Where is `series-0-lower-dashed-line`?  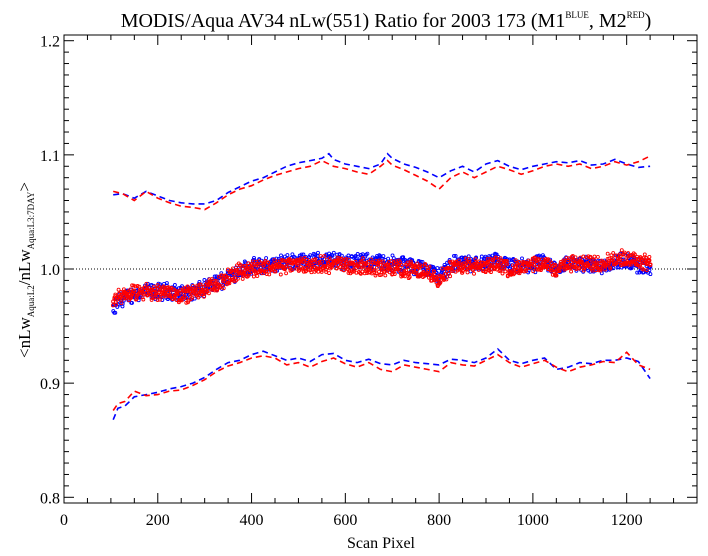 series-0-lower-dashed-line is located at coordinates (381, 384).